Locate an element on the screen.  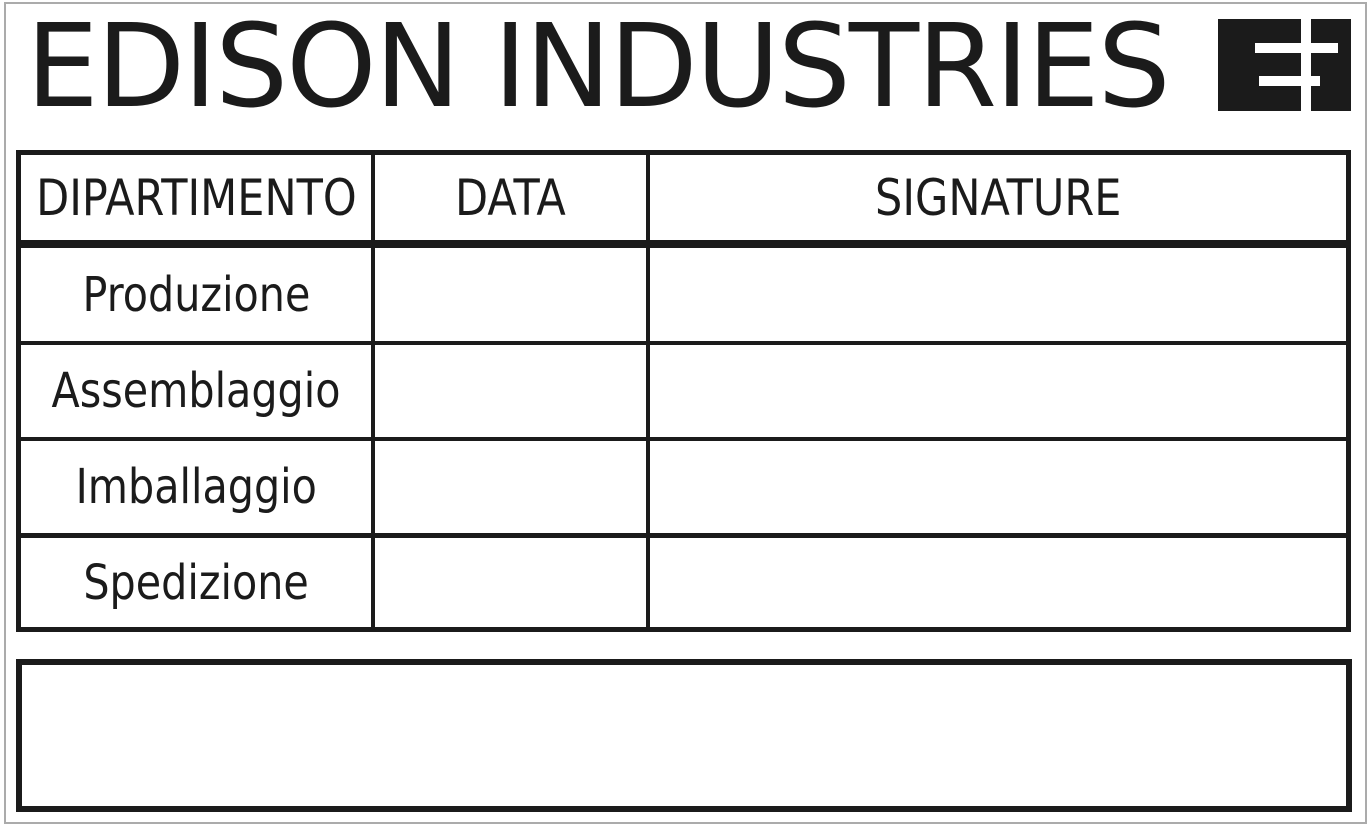
header-signature: SIGNATURE is located at coordinates (998, 197).